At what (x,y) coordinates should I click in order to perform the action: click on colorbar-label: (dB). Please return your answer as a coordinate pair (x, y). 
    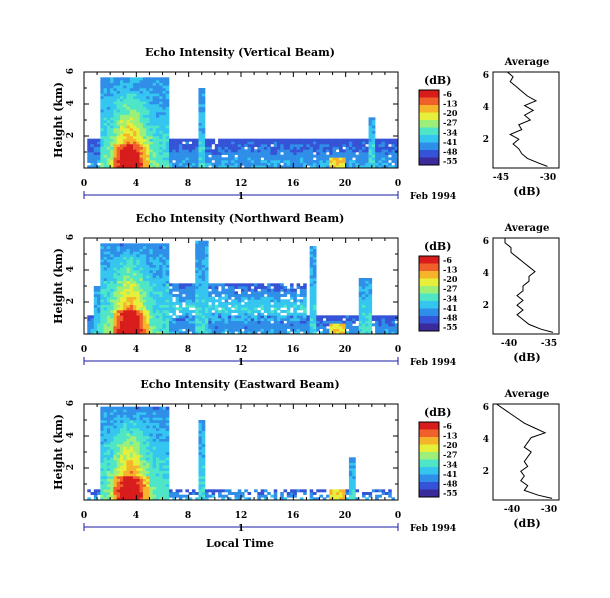
    Looking at the image, I should click on (437, 412).